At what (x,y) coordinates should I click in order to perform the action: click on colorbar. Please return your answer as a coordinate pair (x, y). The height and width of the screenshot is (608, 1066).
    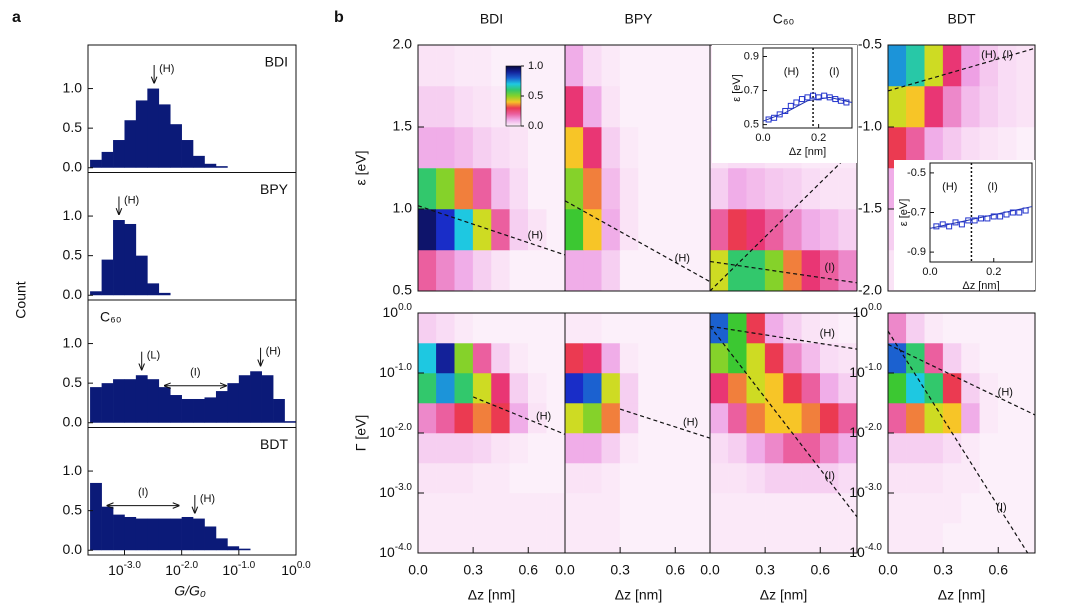
    Looking at the image, I should click on (513, 96).